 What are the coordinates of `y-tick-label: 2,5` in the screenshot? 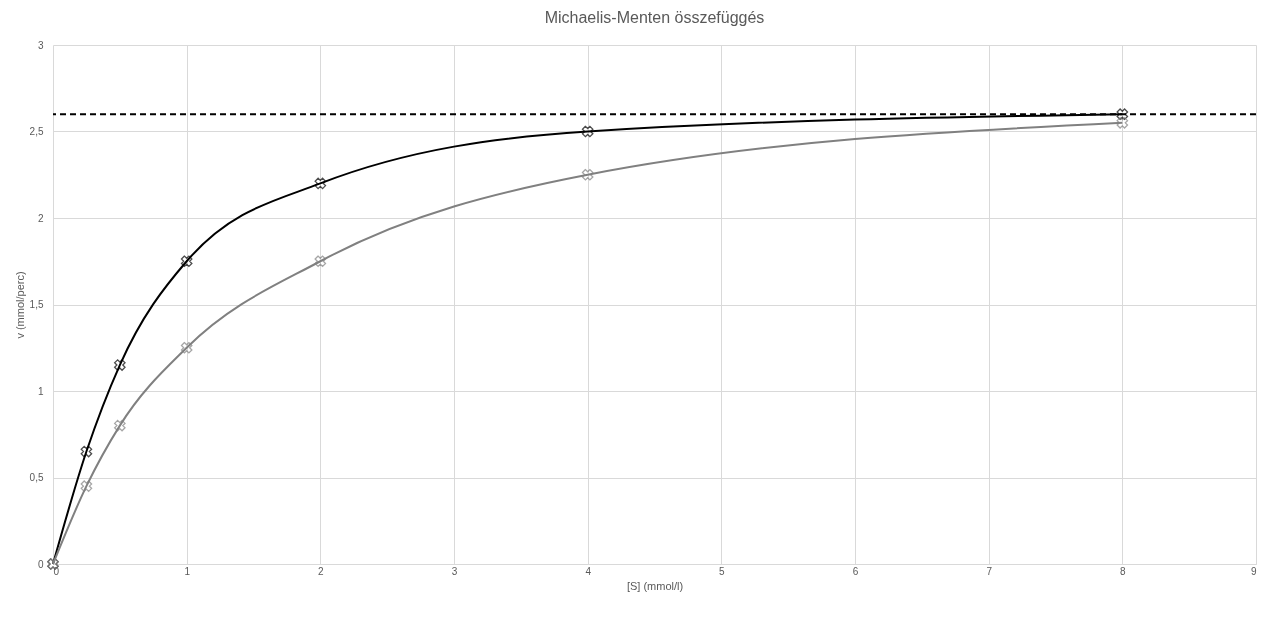 It's located at (36, 131).